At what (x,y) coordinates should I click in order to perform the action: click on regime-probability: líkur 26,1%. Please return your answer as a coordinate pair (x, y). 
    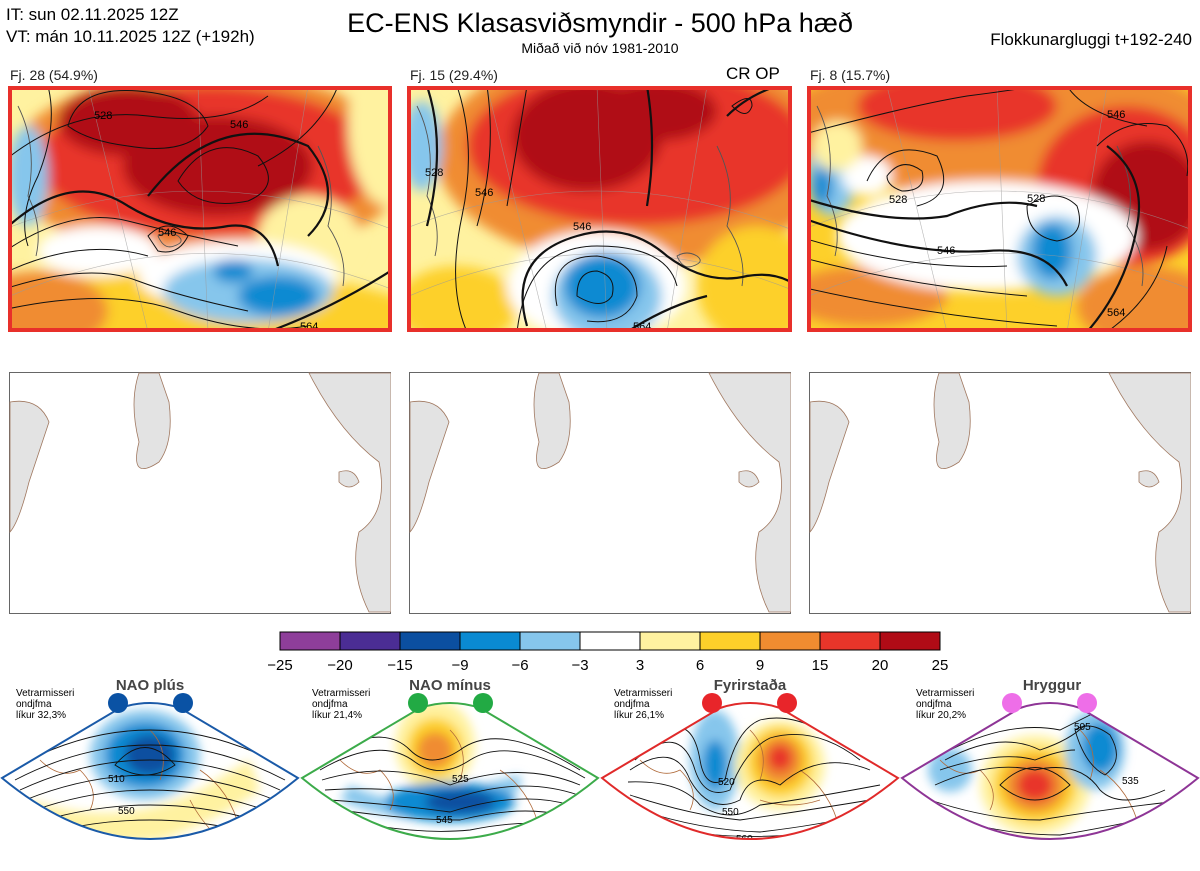
    Looking at the image, I should click on (639, 715).